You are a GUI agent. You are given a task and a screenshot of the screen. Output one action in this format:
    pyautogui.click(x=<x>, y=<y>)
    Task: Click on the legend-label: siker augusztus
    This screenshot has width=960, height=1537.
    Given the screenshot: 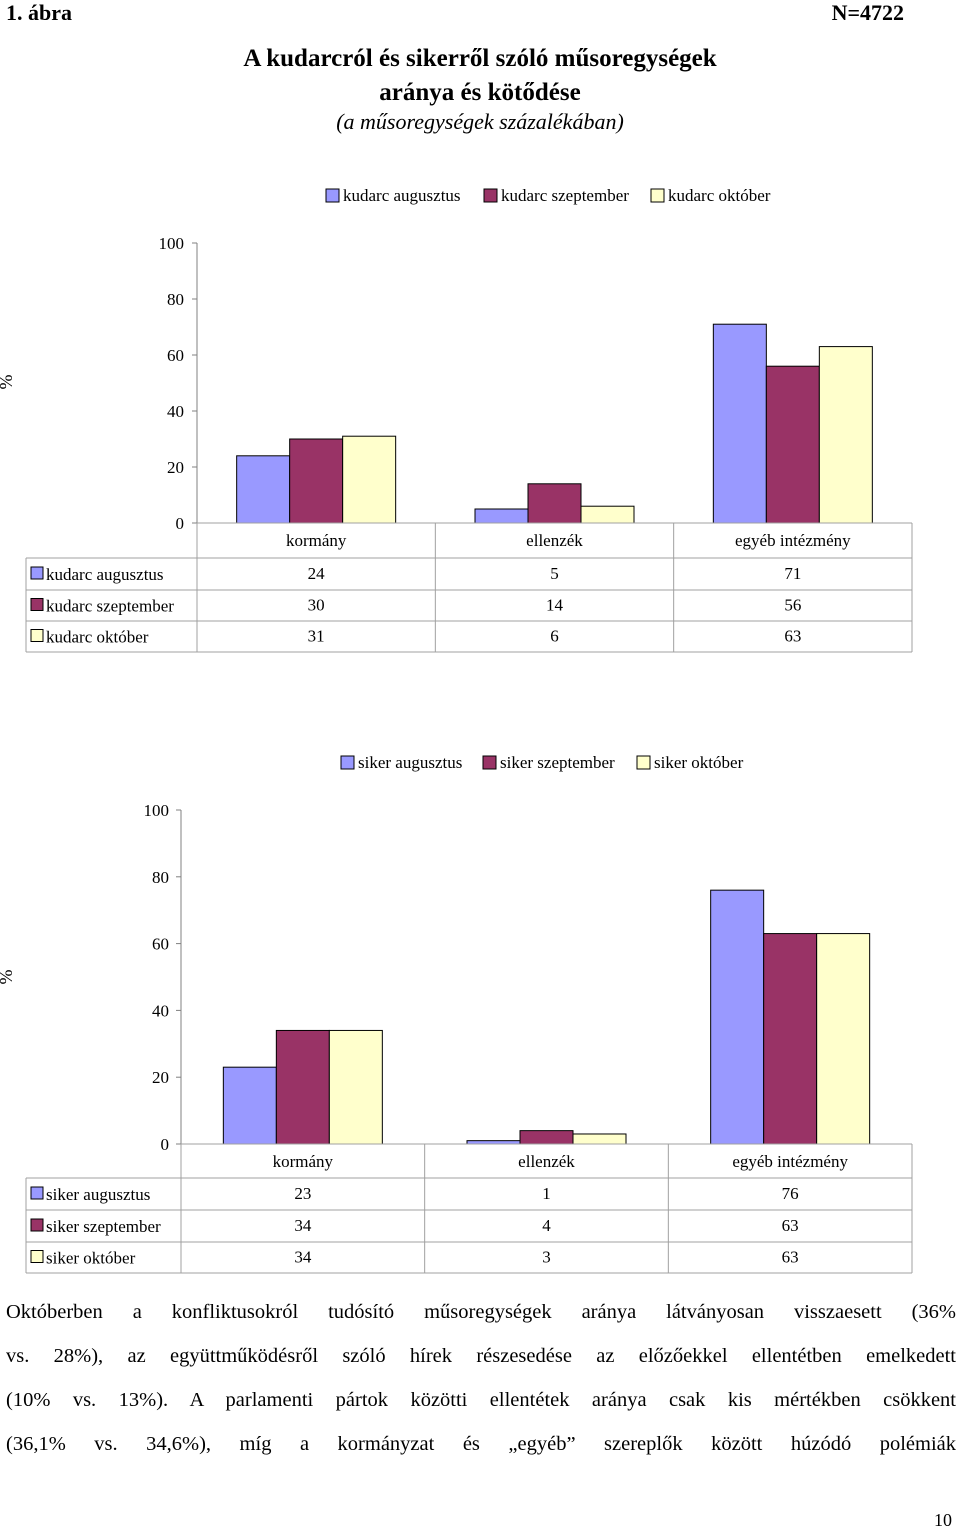 What is the action you would take?
    pyautogui.click(x=410, y=762)
    